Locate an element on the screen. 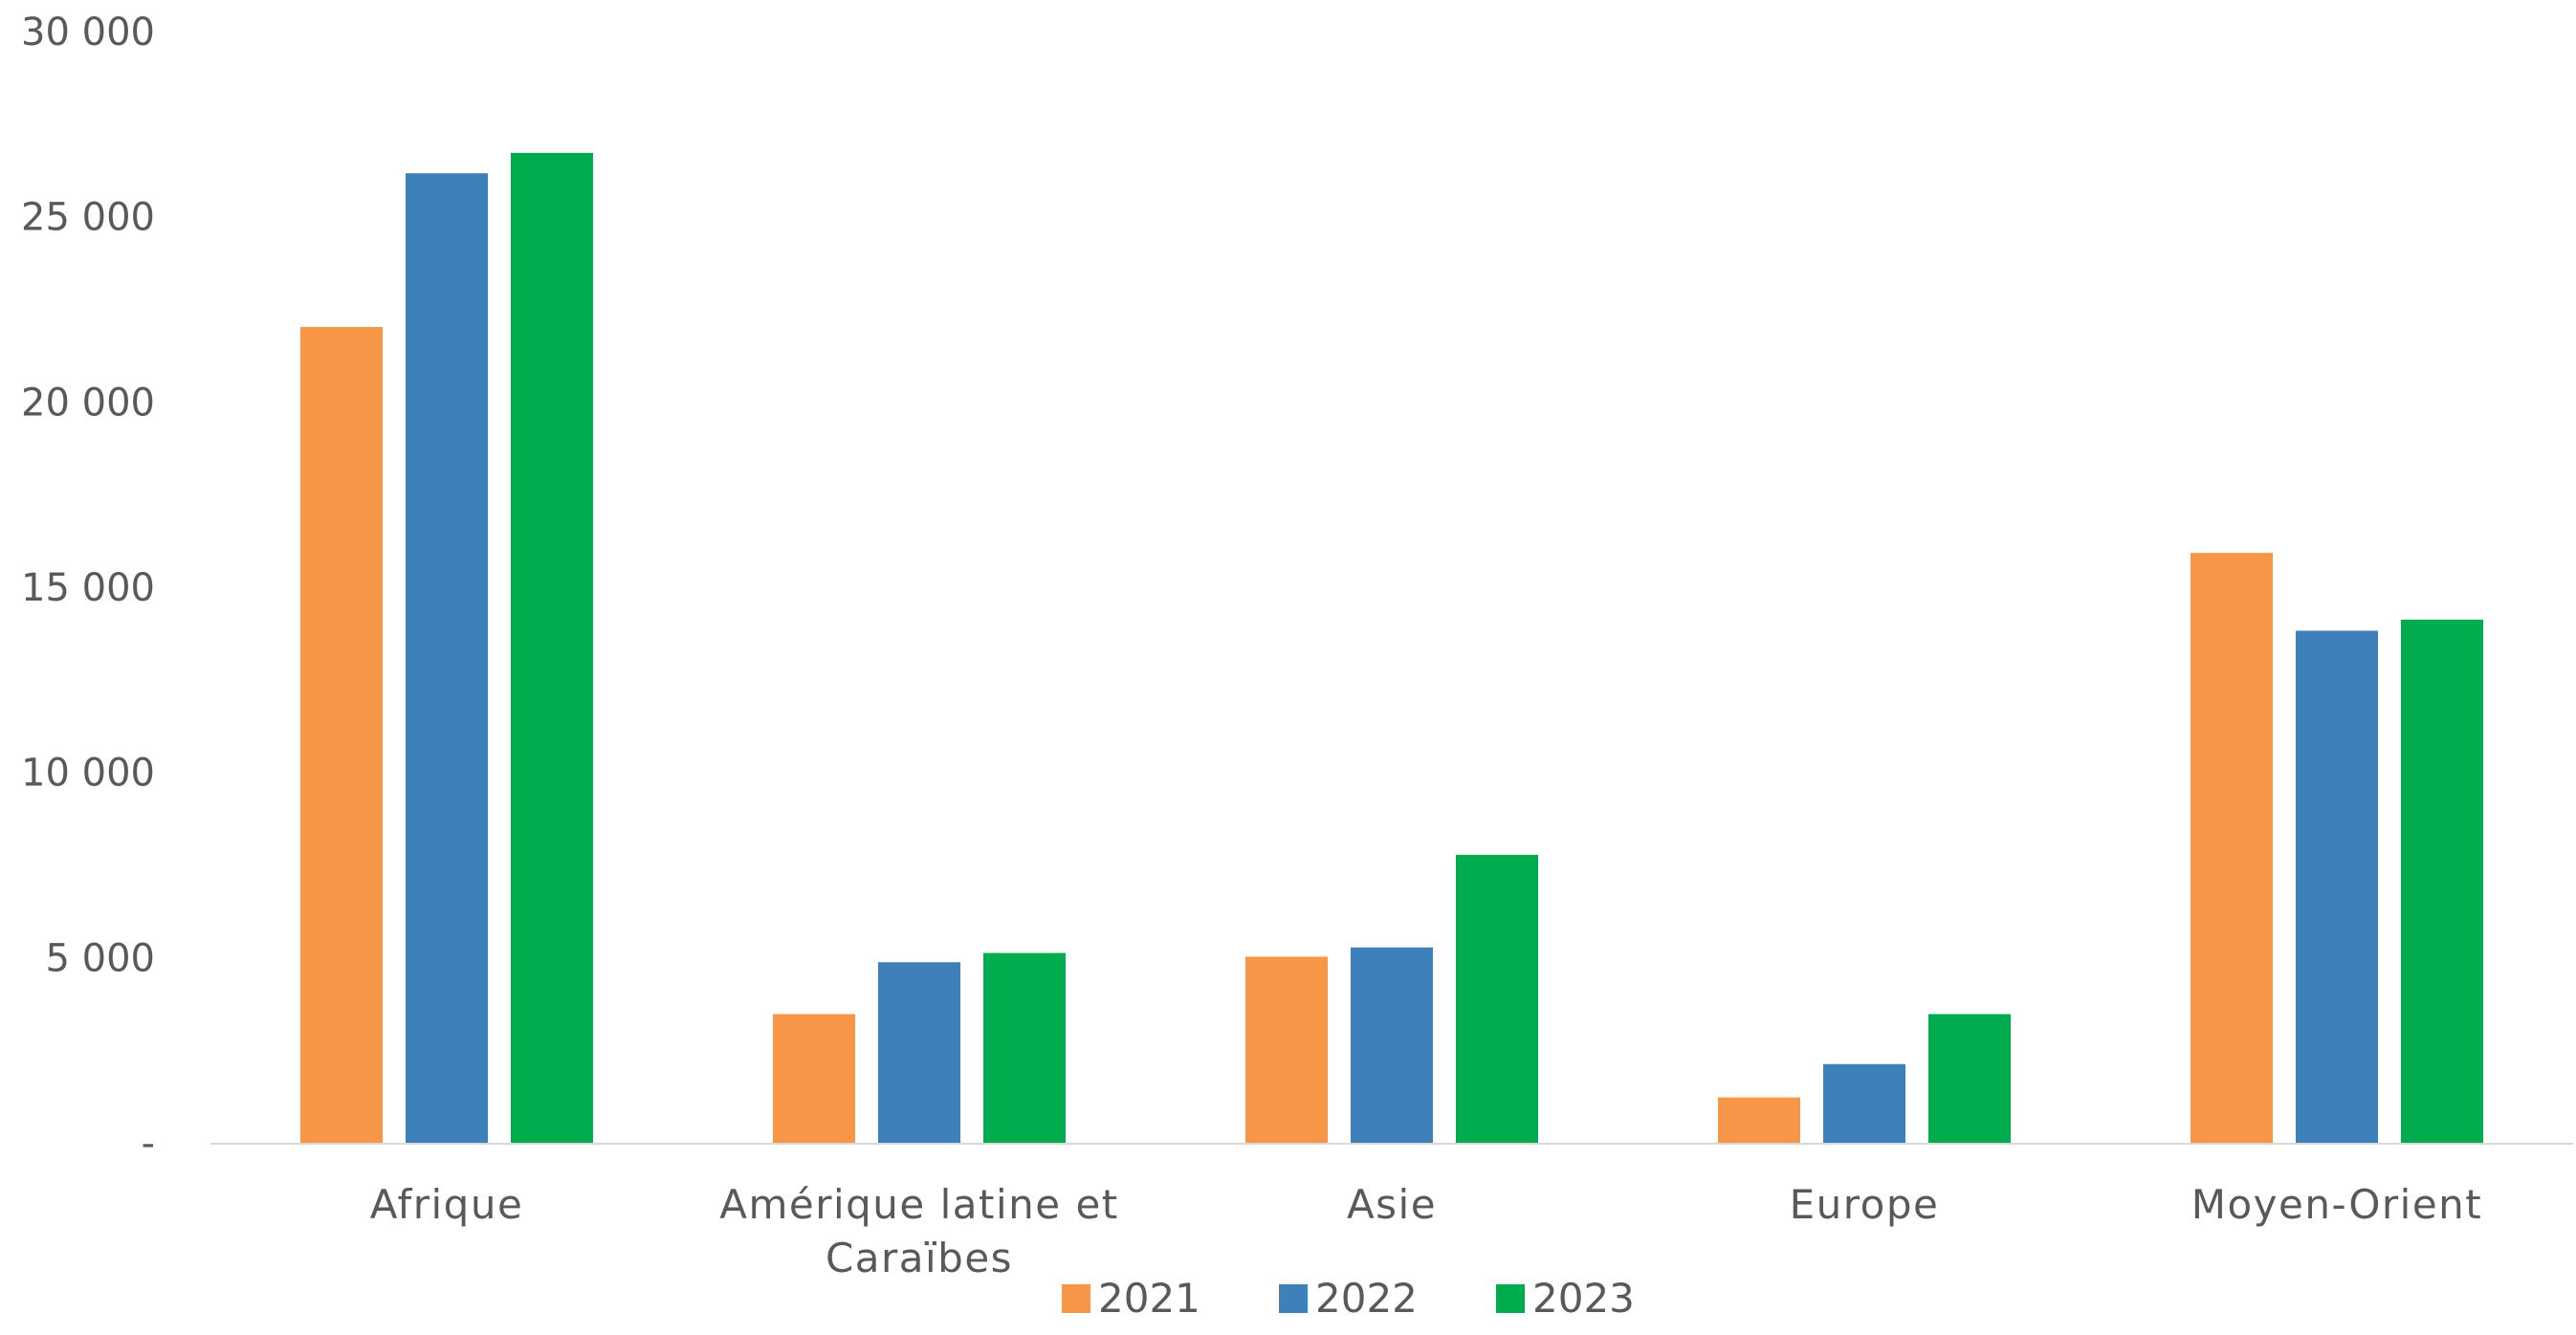 This screenshot has width=2576, height=1335. bar-2022-asie is located at coordinates (1392, 1045).